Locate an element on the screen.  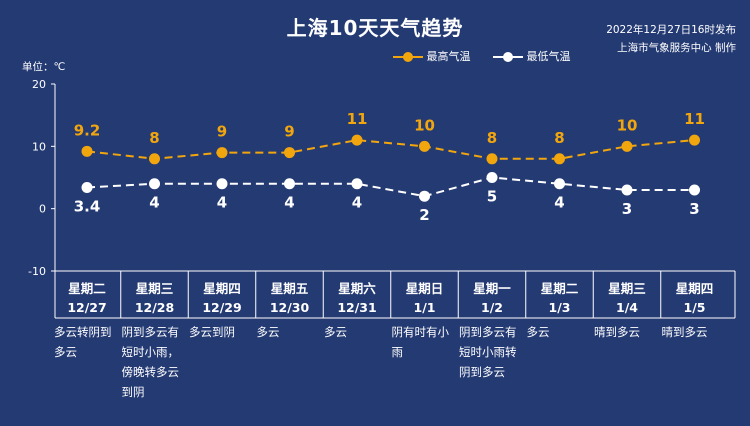
data-label-low: 5 is located at coordinates (492, 197).